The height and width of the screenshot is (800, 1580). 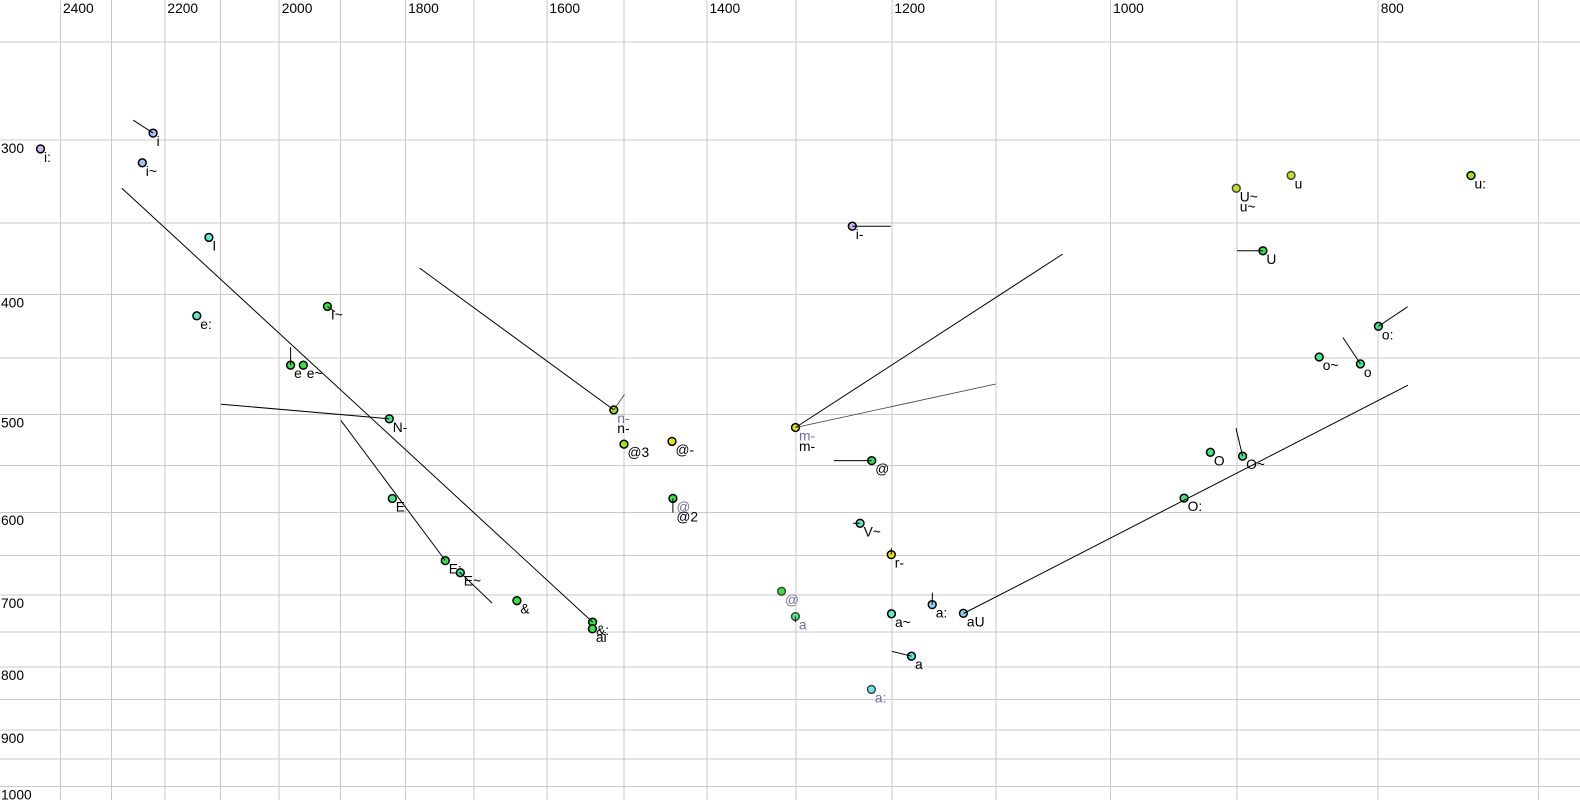 What do you see at coordinates (903, 622) in the screenshot?
I see `svg-text: a~` at bounding box center [903, 622].